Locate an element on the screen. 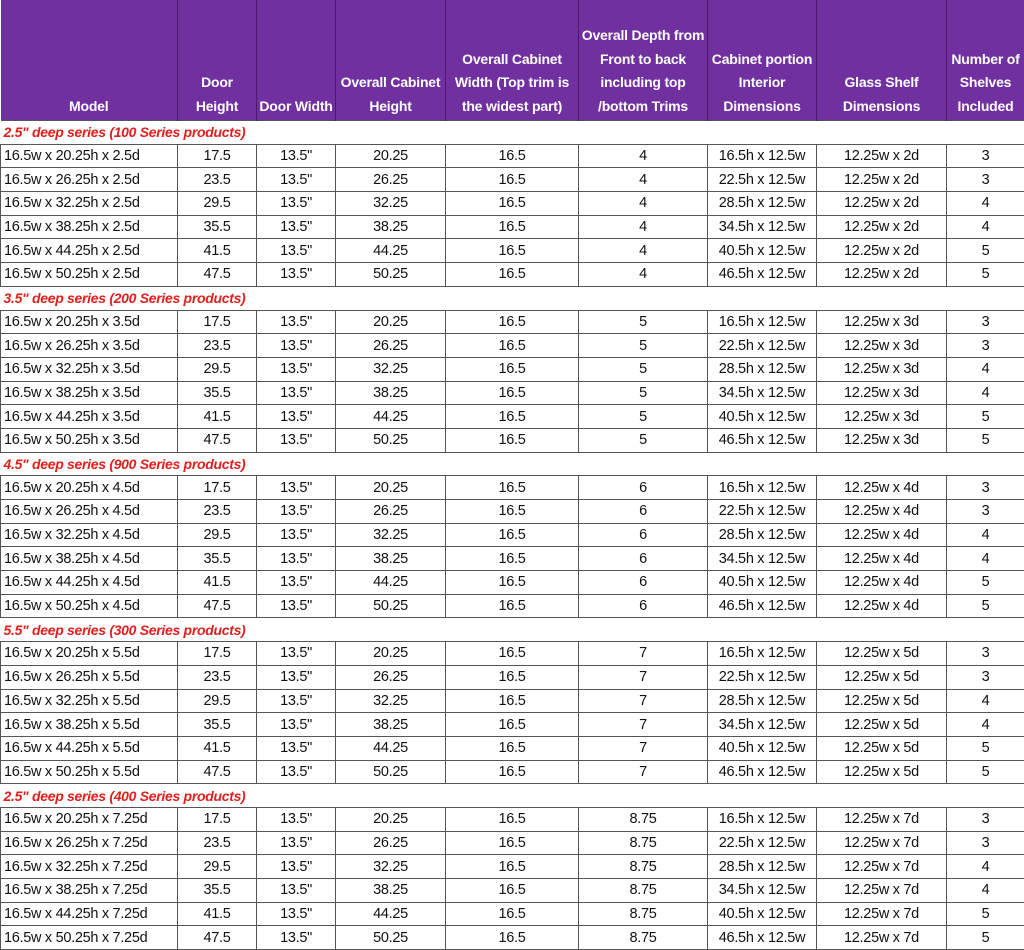 Image resolution: width=1024 pixels, height=950 pixels. section-row: 2.5" deep series (100 Series products) is located at coordinates (512, 132).